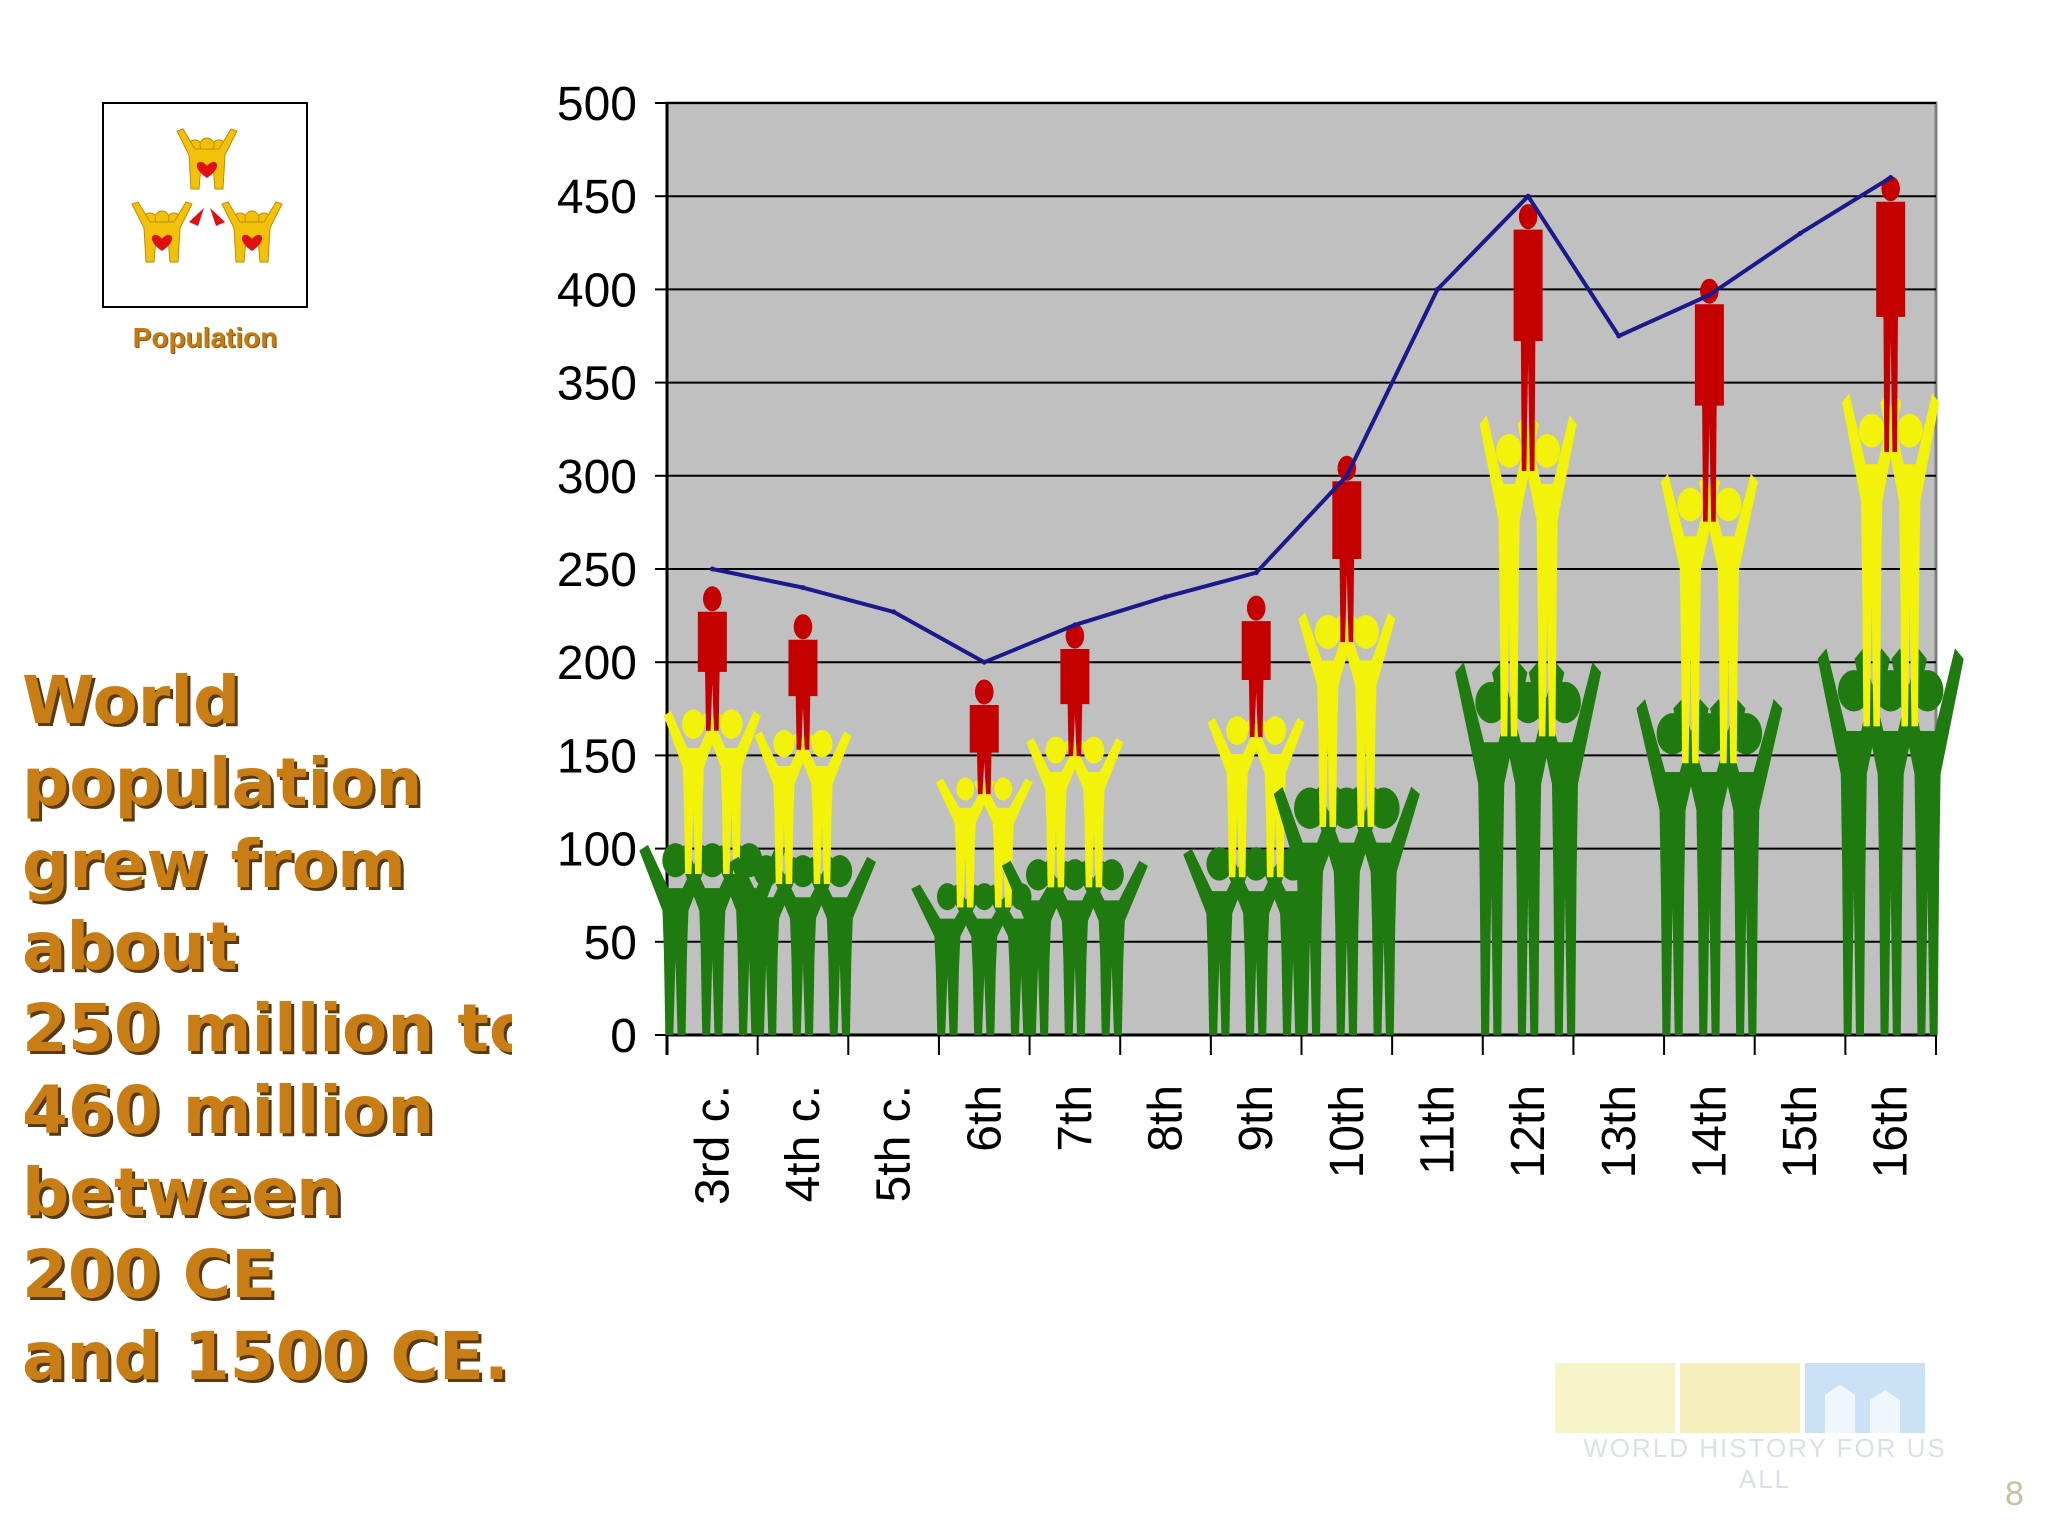 This screenshot has height=1536, width=2048. Describe the element at coordinates (712, 1145) in the screenshot. I see `x-tick-label: 3rd c.` at that location.